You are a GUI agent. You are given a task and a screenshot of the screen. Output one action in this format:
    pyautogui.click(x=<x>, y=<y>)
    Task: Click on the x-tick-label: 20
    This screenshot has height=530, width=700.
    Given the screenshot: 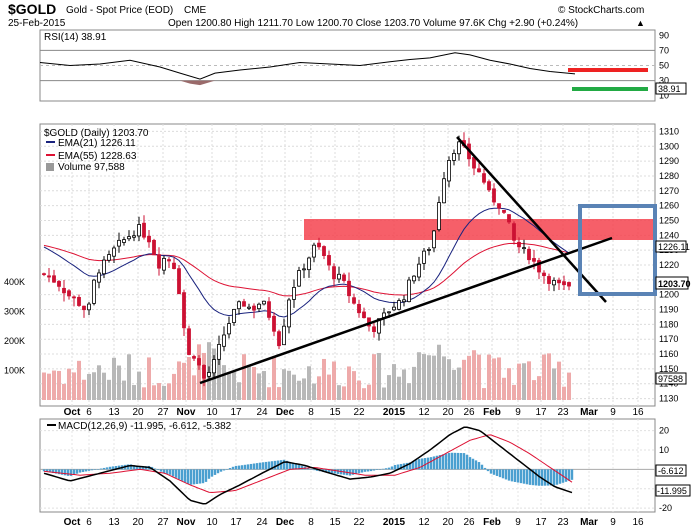 What is the action you would take?
    pyautogui.click(x=138, y=412)
    